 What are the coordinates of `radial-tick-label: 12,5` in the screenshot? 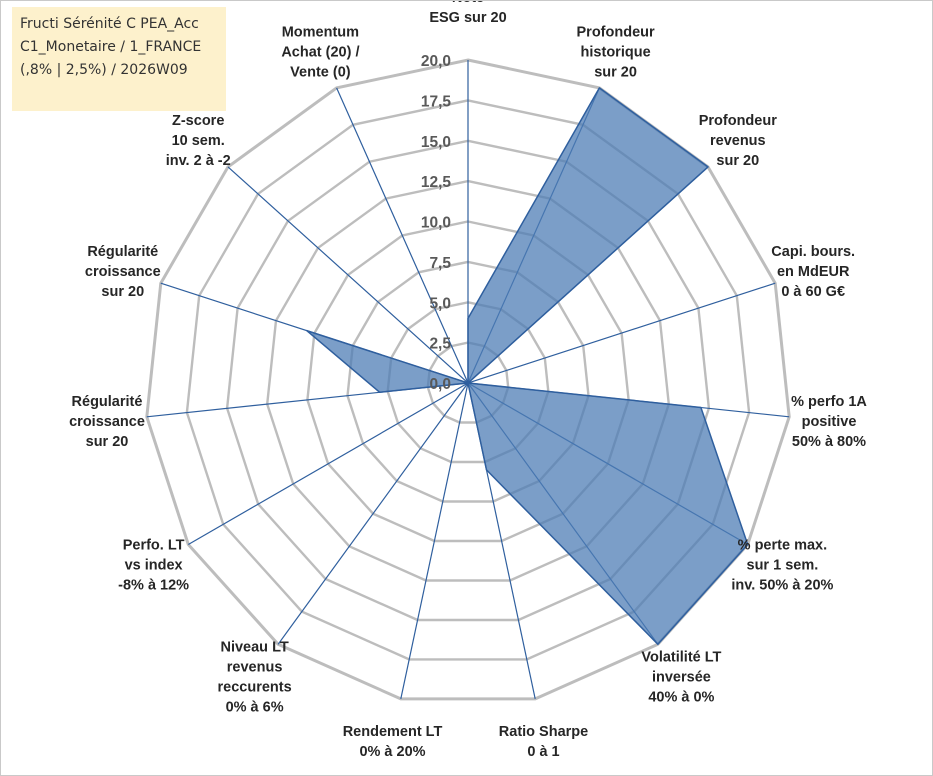 It's located at (436, 182).